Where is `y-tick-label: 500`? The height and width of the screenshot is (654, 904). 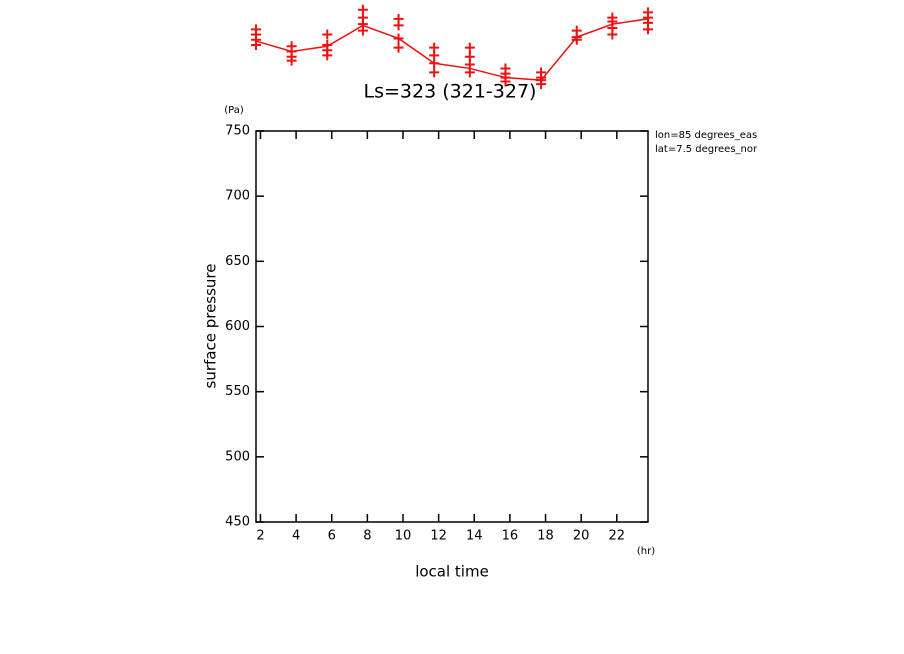
y-tick-label: 500 is located at coordinates (237, 456).